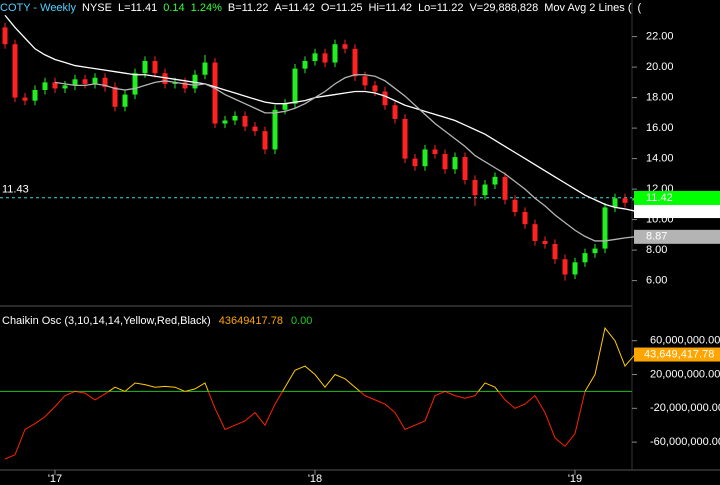 This screenshot has height=485, width=720. What do you see at coordinates (685, 408) in the screenshot?
I see `y2-tick-label: -20,000,000.00` at bounding box center [685, 408].